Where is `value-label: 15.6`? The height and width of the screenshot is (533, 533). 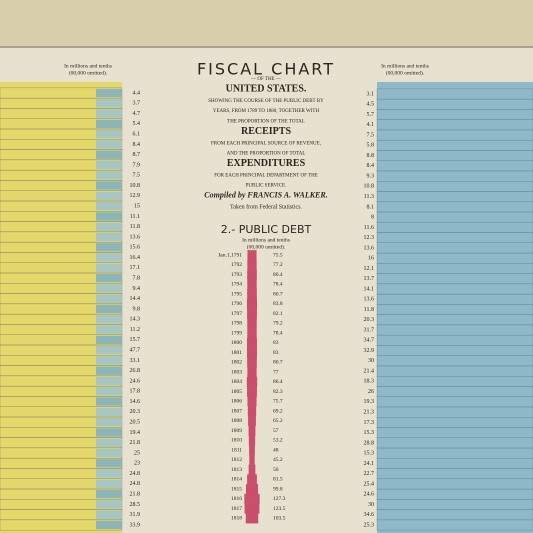
value-label: 15.6 is located at coordinates (135, 248).